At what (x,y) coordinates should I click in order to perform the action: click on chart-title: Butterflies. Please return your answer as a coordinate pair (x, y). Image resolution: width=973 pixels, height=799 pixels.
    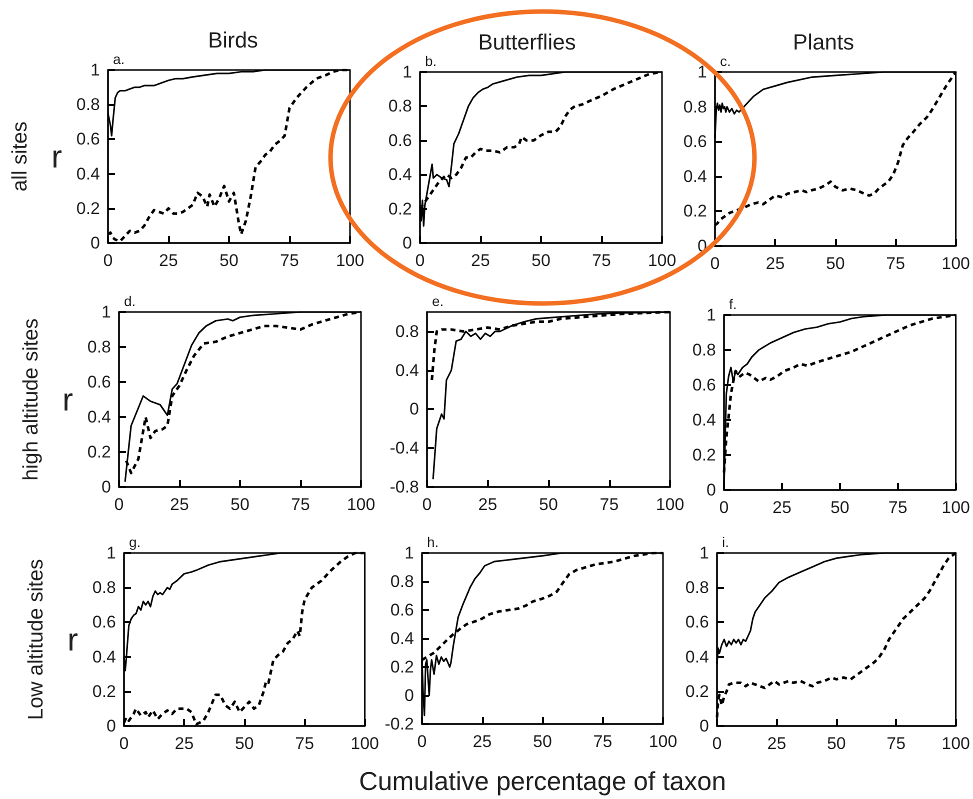
    Looking at the image, I should click on (527, 42).